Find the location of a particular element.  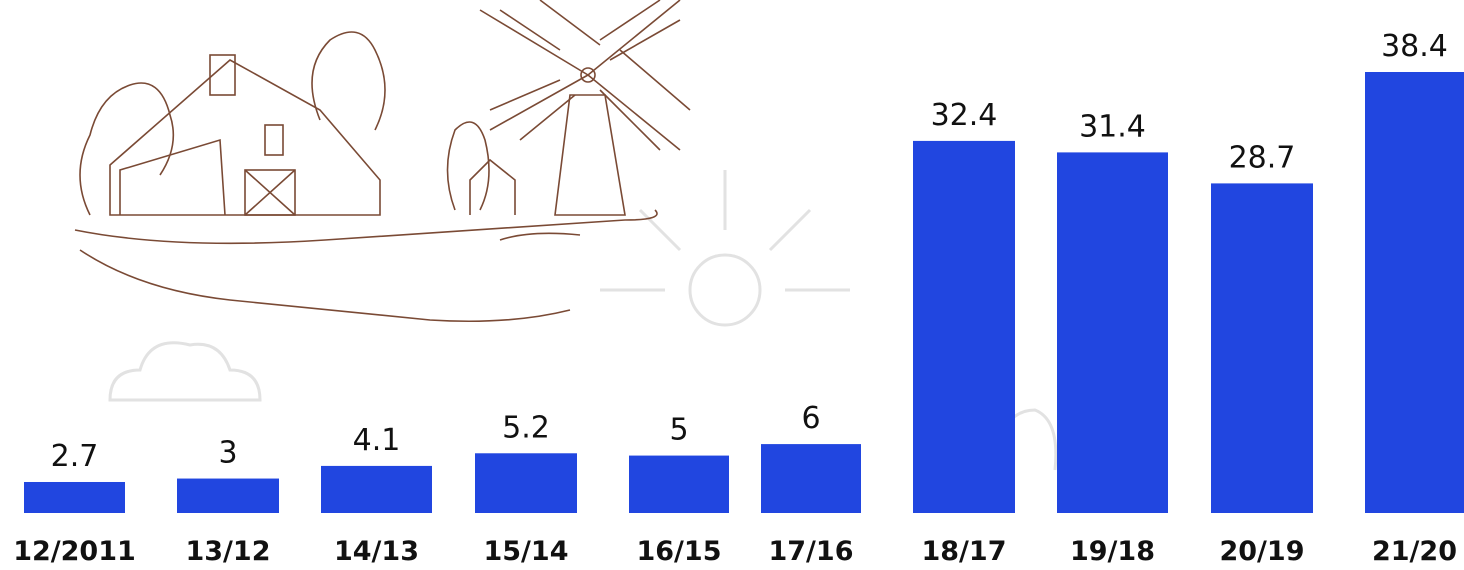

x-tick-label: 19/18 is located at coordinates (1112, 551).